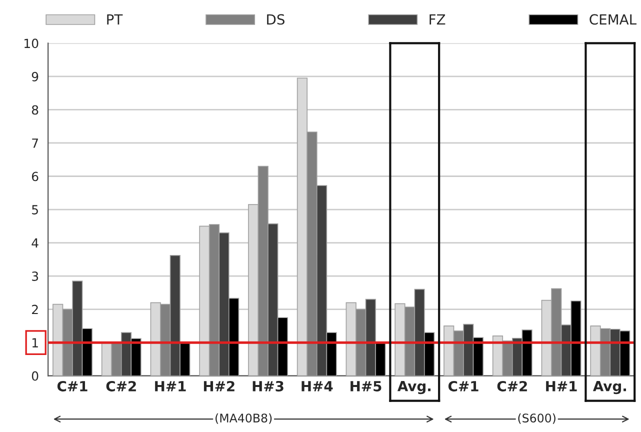 This screenshot has height=432, width=641. I want to click on legend-label: FZ, so click(438, 19).